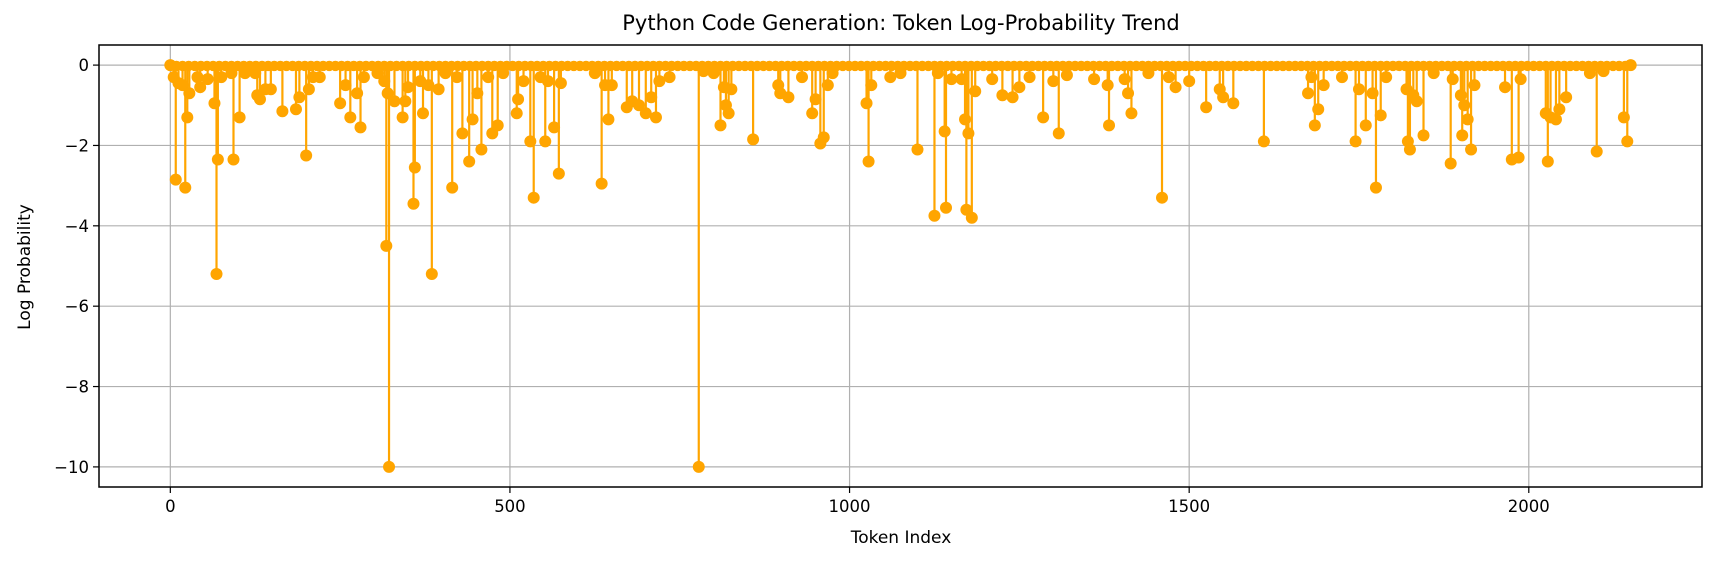 This screenshot has width=1713, height=561. Describe the element at coordinates (71, 467) in the screenshot. I see `y-tick-label: −10` at that location.